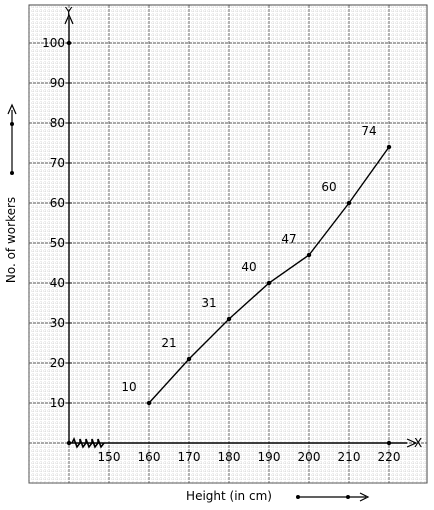 The width and height of the screenshot is (434, 510). I want to click on y-tick-label: 40, so click(57, 283).